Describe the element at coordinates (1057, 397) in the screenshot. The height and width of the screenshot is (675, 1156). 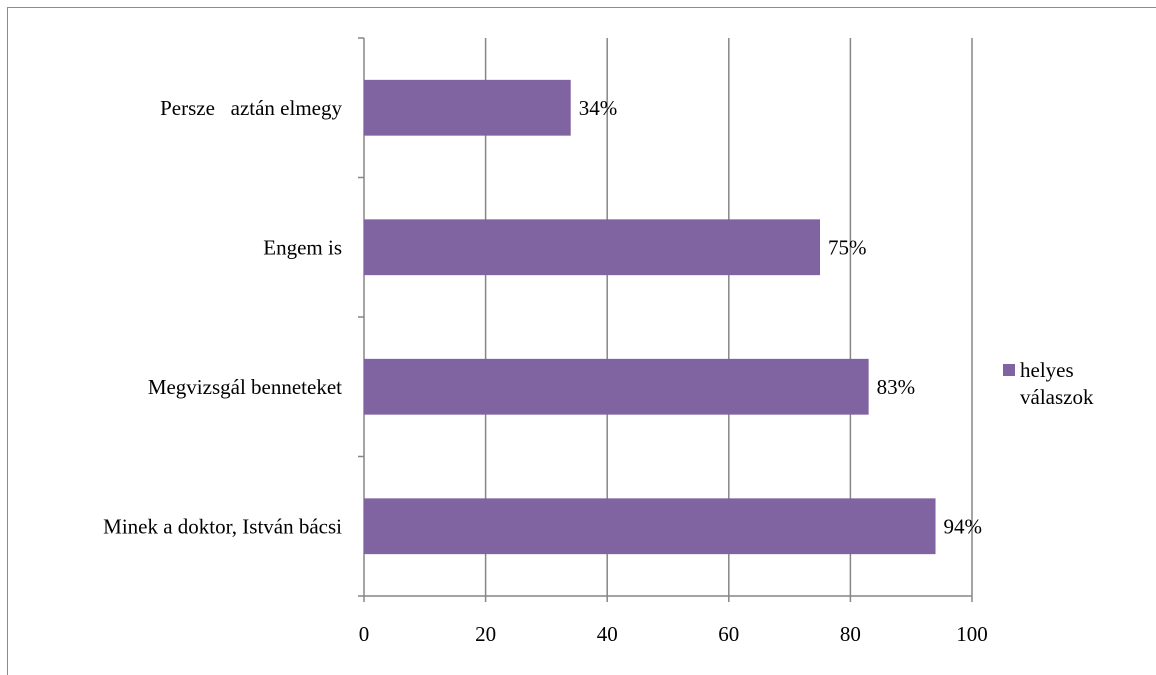
I see `legend-label: válaszok` at that location.